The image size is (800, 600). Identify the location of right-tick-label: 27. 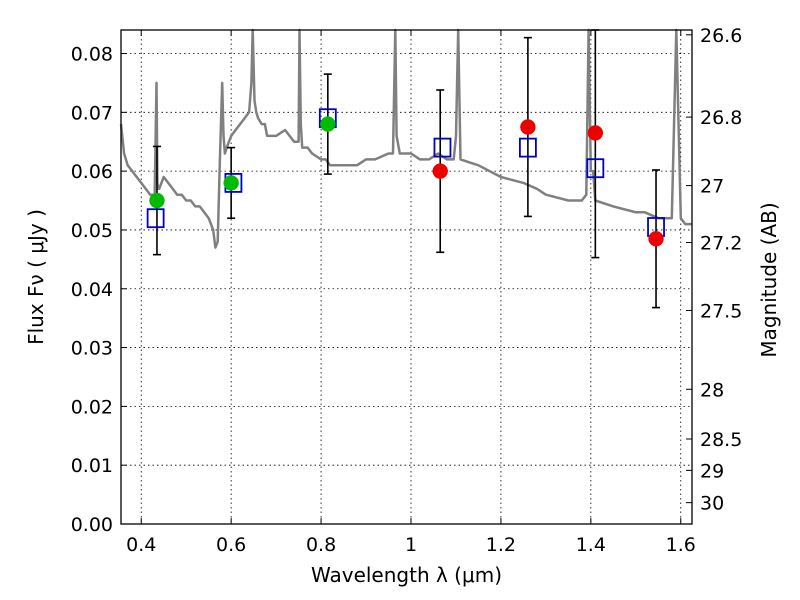
(712, 187).